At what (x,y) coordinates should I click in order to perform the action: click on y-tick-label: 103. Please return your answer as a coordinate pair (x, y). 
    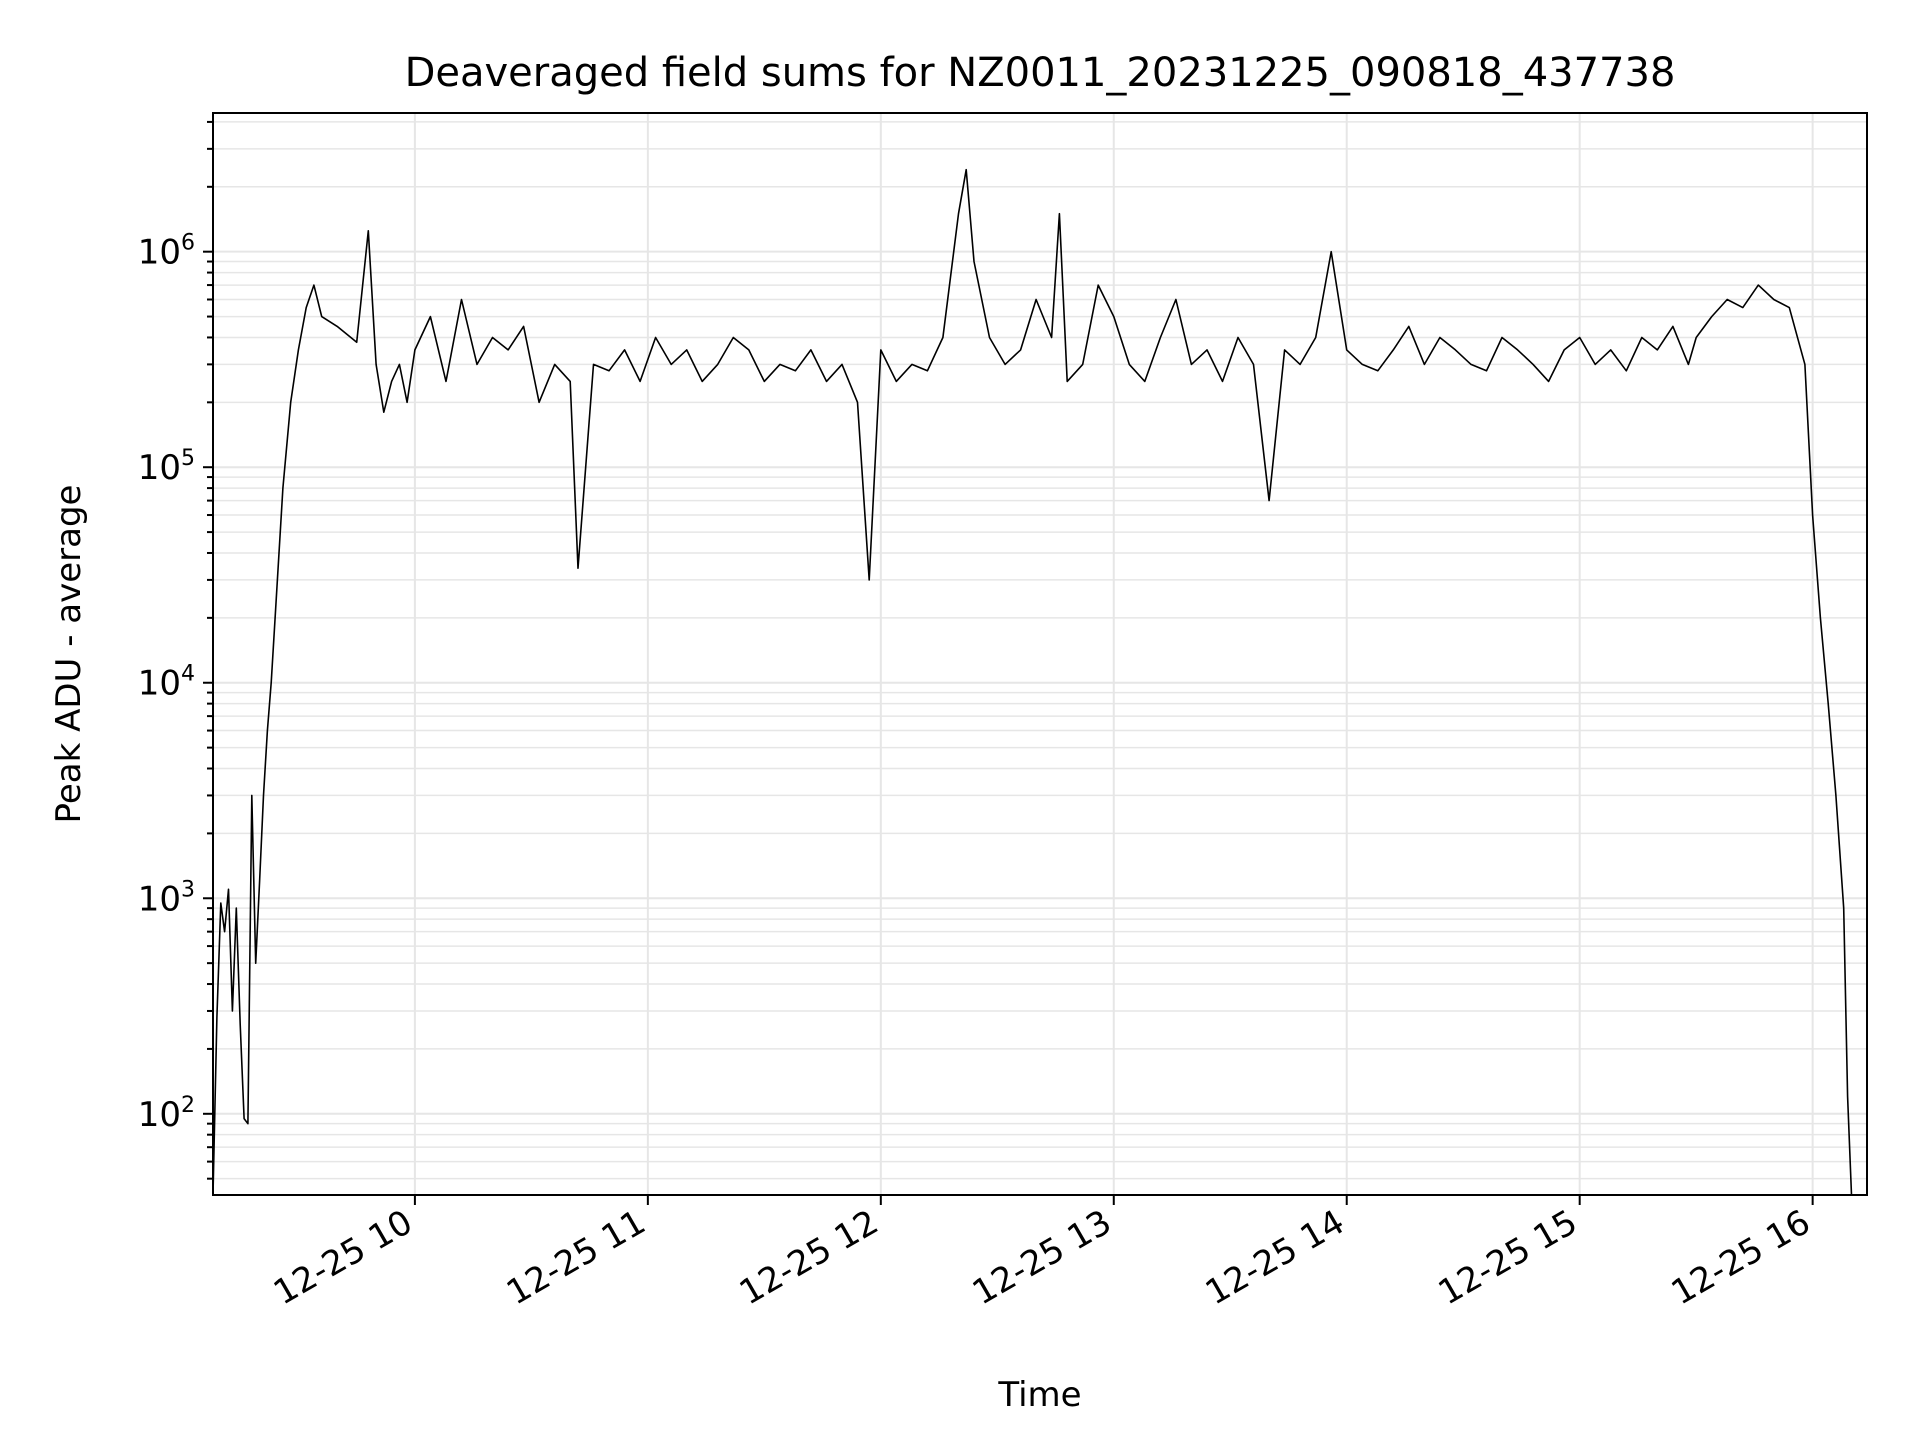
    Looking at the image, I should click on (166, 898).